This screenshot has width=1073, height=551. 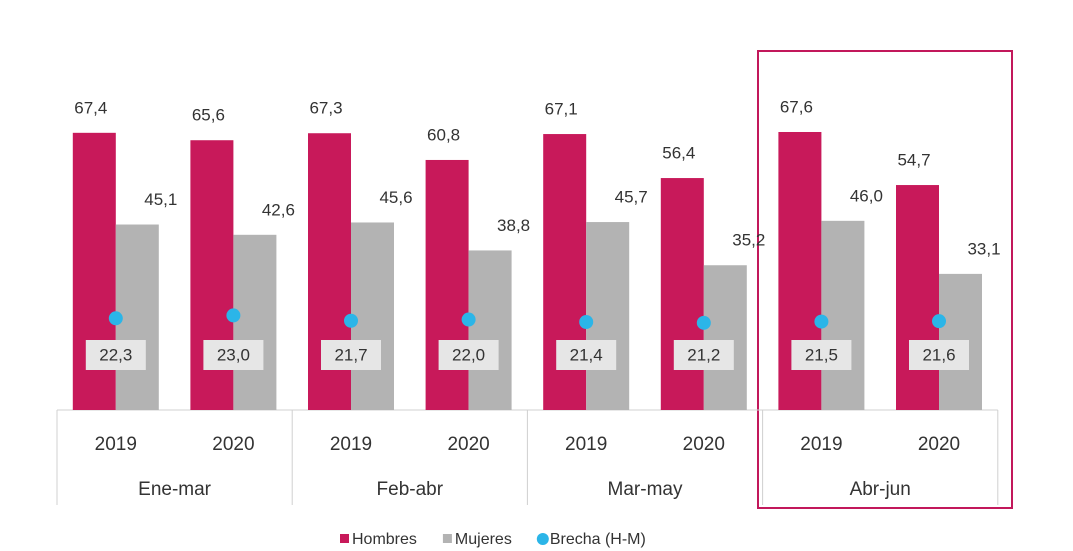 What do you see at coordinates (443, 134) in the screenshot?
I see `value-label: 60,8` at bounding box center [443, 134].